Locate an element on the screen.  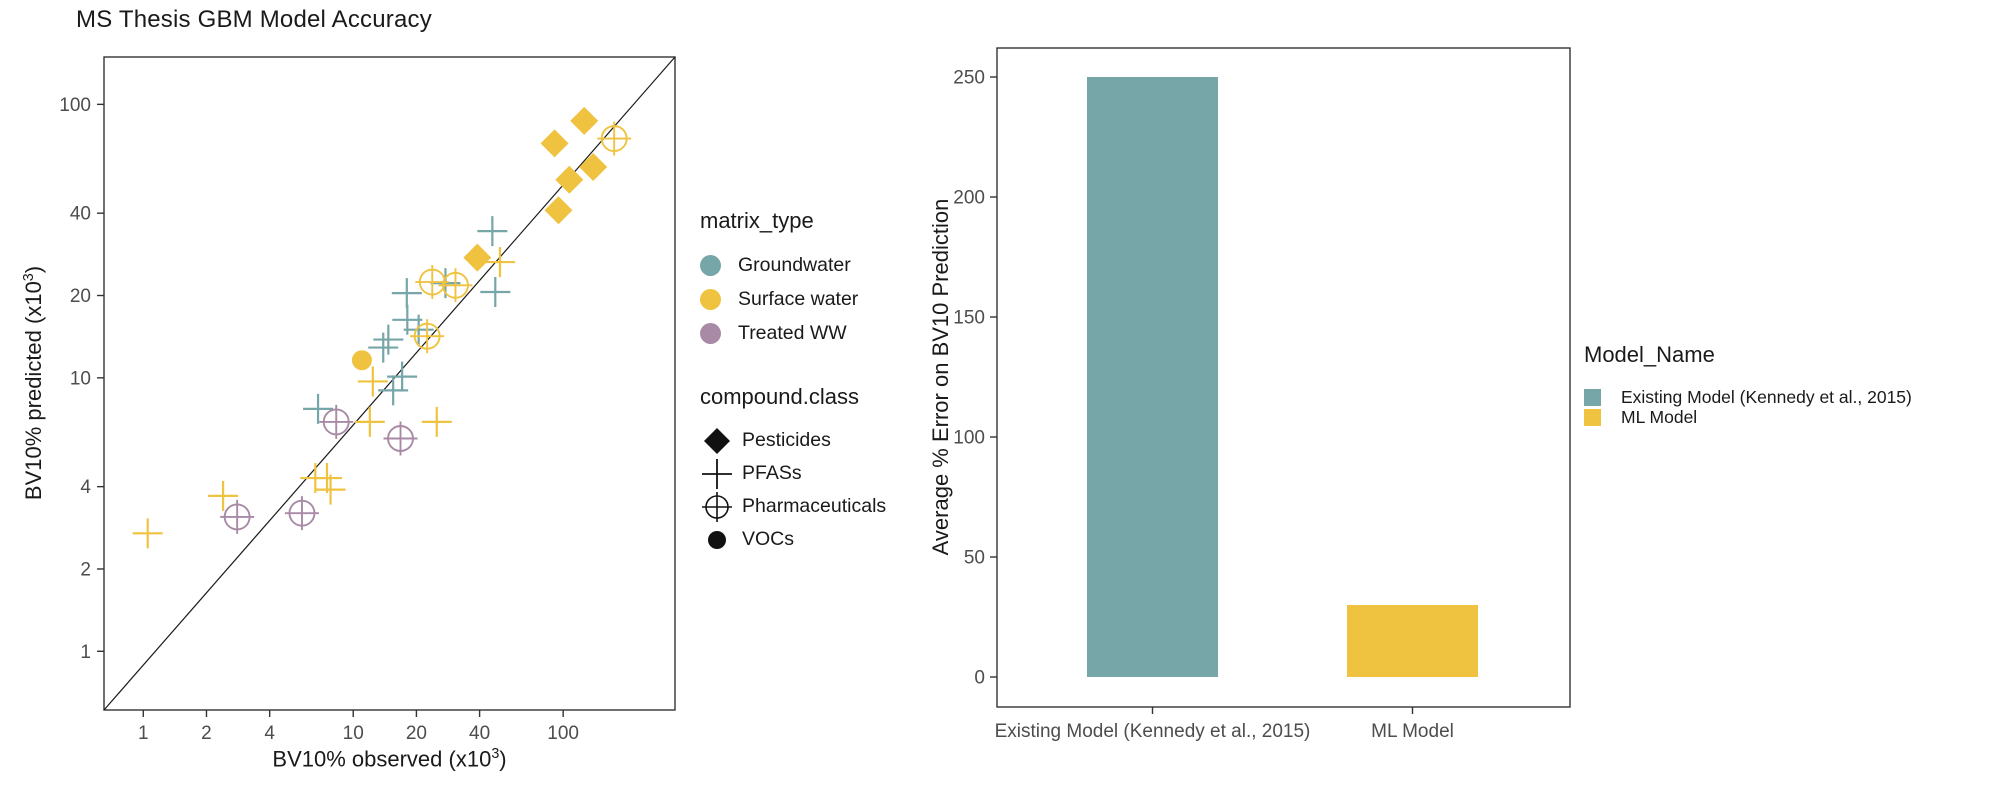
legend-item-pharmaceuticals: Pharmaceuticals is located at coordinates (793, 506).